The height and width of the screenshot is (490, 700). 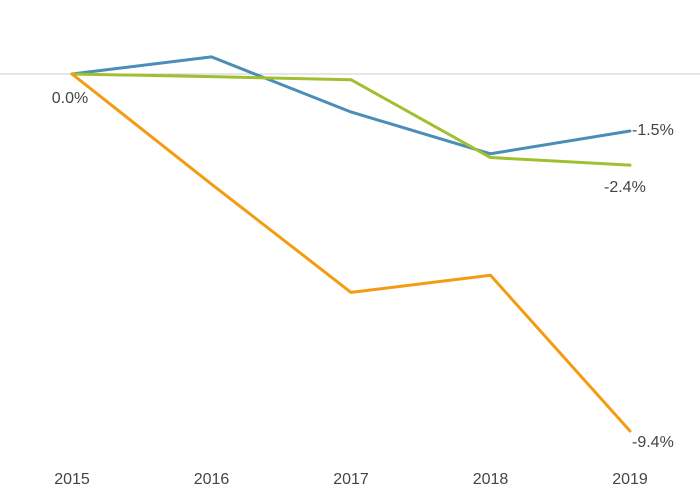 I want to click on x-tick-label: 2016, so click(x=212, y=479).